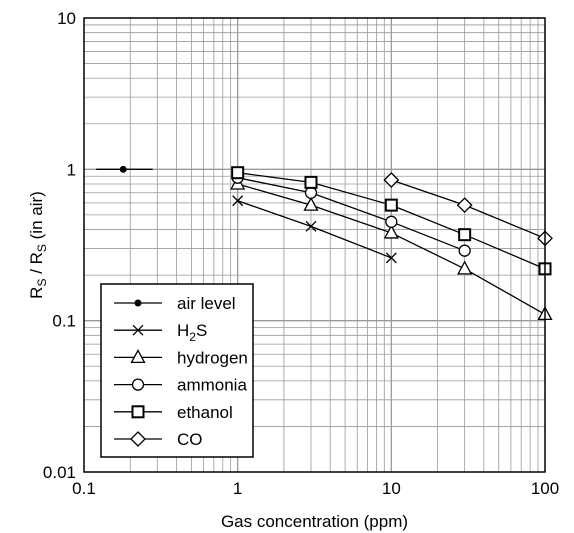  What do you see at coordinates (158, 439) in the screenshot?
I see `legend-item: CO` at bounding box center [158, 439].